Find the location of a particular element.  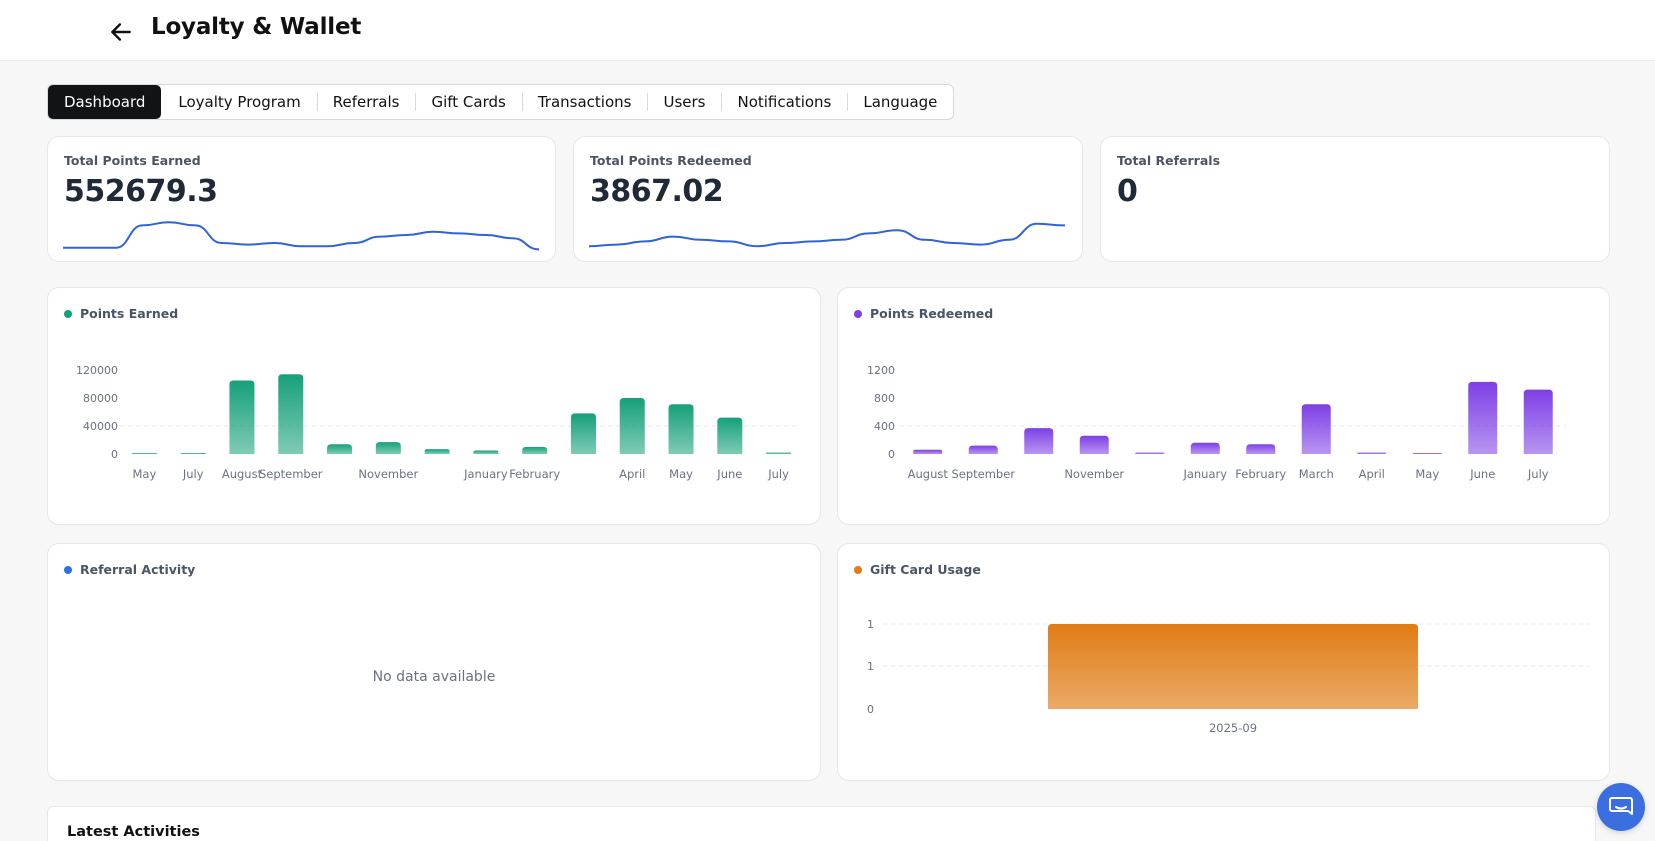

x-tick-label: 2025-09 is located at coordinates (1233, 728).